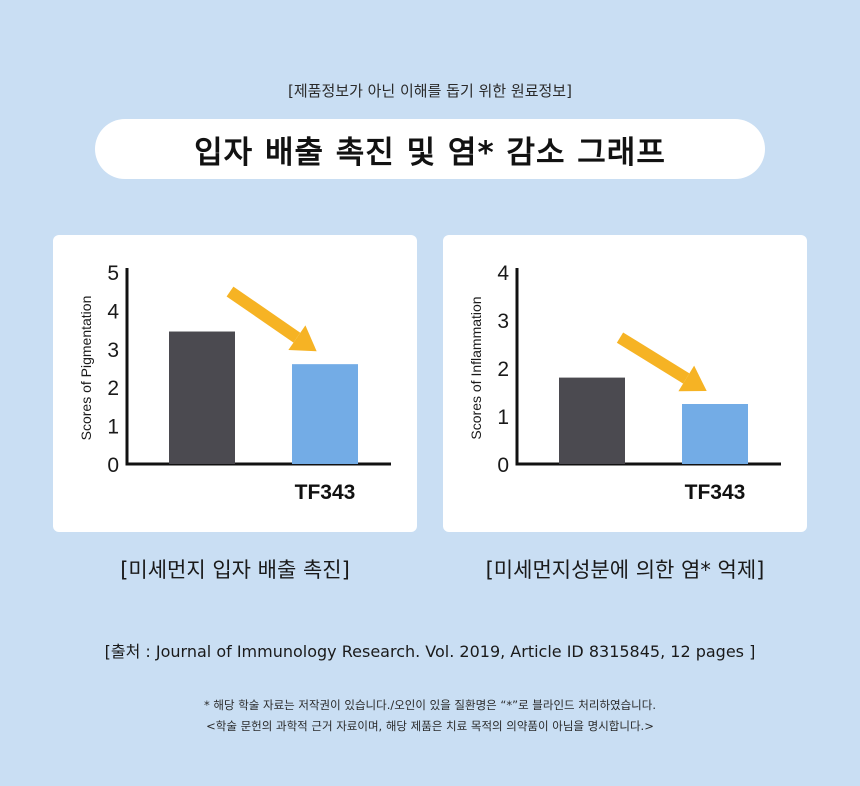  I want to click on y-axis-label: Scores of Pigmentation, so click(86, 368).